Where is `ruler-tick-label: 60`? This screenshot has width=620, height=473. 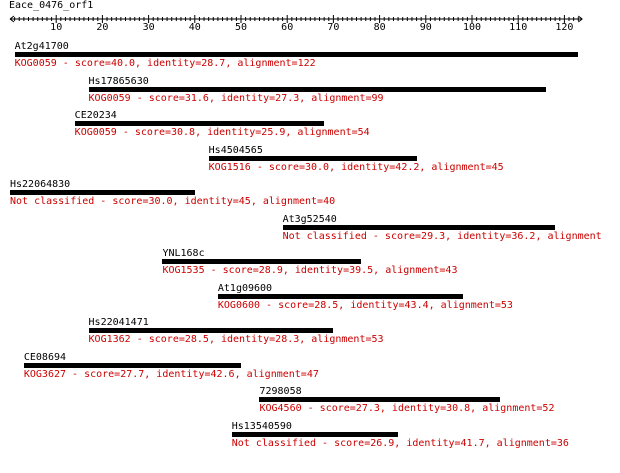
ruler-tick-label: 60 is located at coordinates (287, 26).